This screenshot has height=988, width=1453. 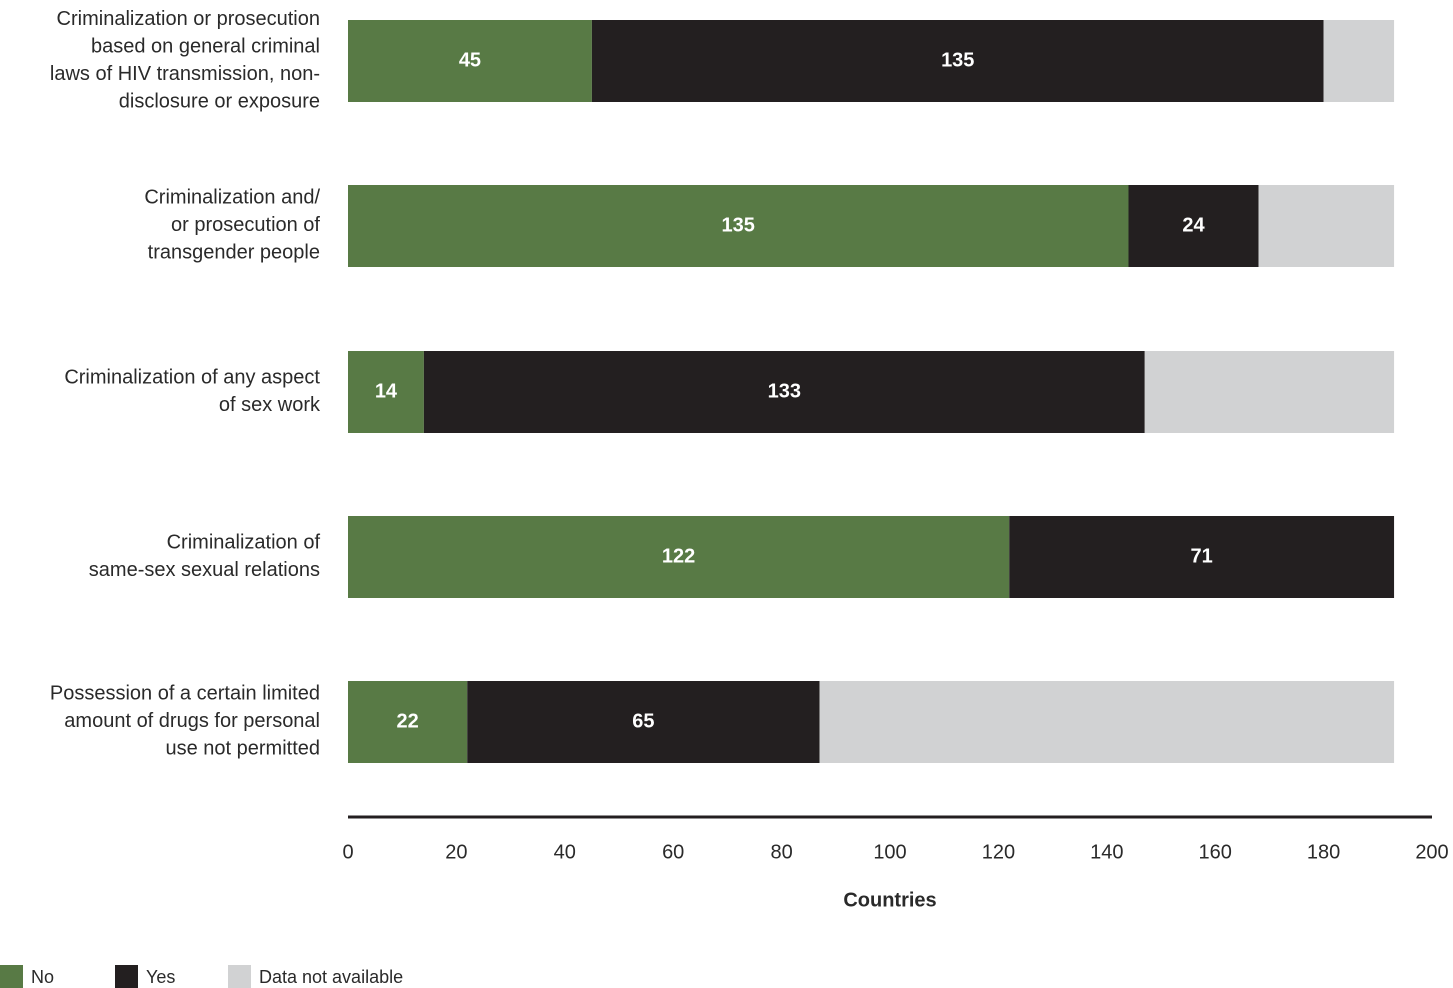 What do you see at coordinates (232, 198) in the screenshot?
I see `category-label-line: Criminalization and/` at bounding box center [232, 198].